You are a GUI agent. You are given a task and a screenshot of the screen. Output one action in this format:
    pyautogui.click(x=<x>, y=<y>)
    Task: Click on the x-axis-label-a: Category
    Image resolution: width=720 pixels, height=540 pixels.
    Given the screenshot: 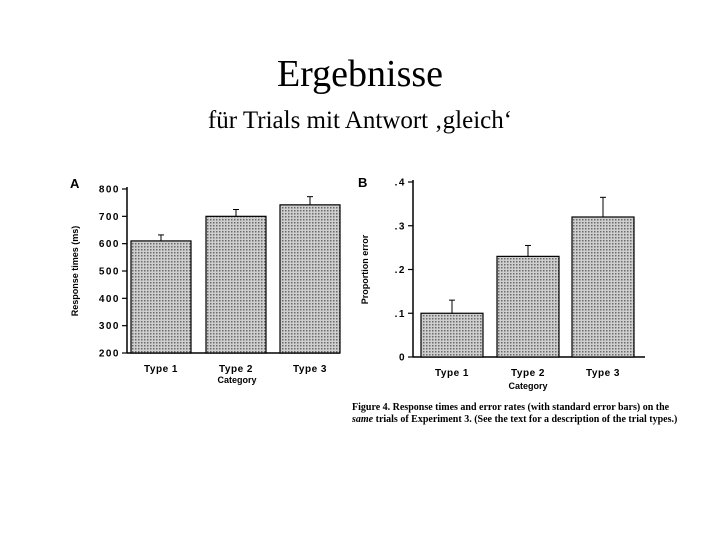 What is the action you would take?
    pyautogui.click(x=236, y=380)
    